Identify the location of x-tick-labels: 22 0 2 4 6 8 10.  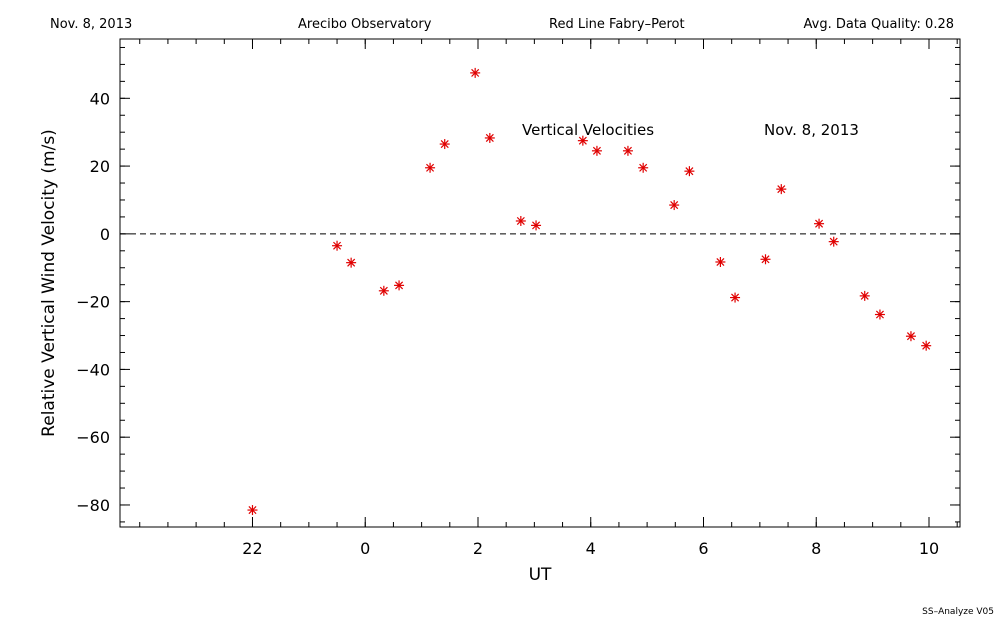
(590, 548).